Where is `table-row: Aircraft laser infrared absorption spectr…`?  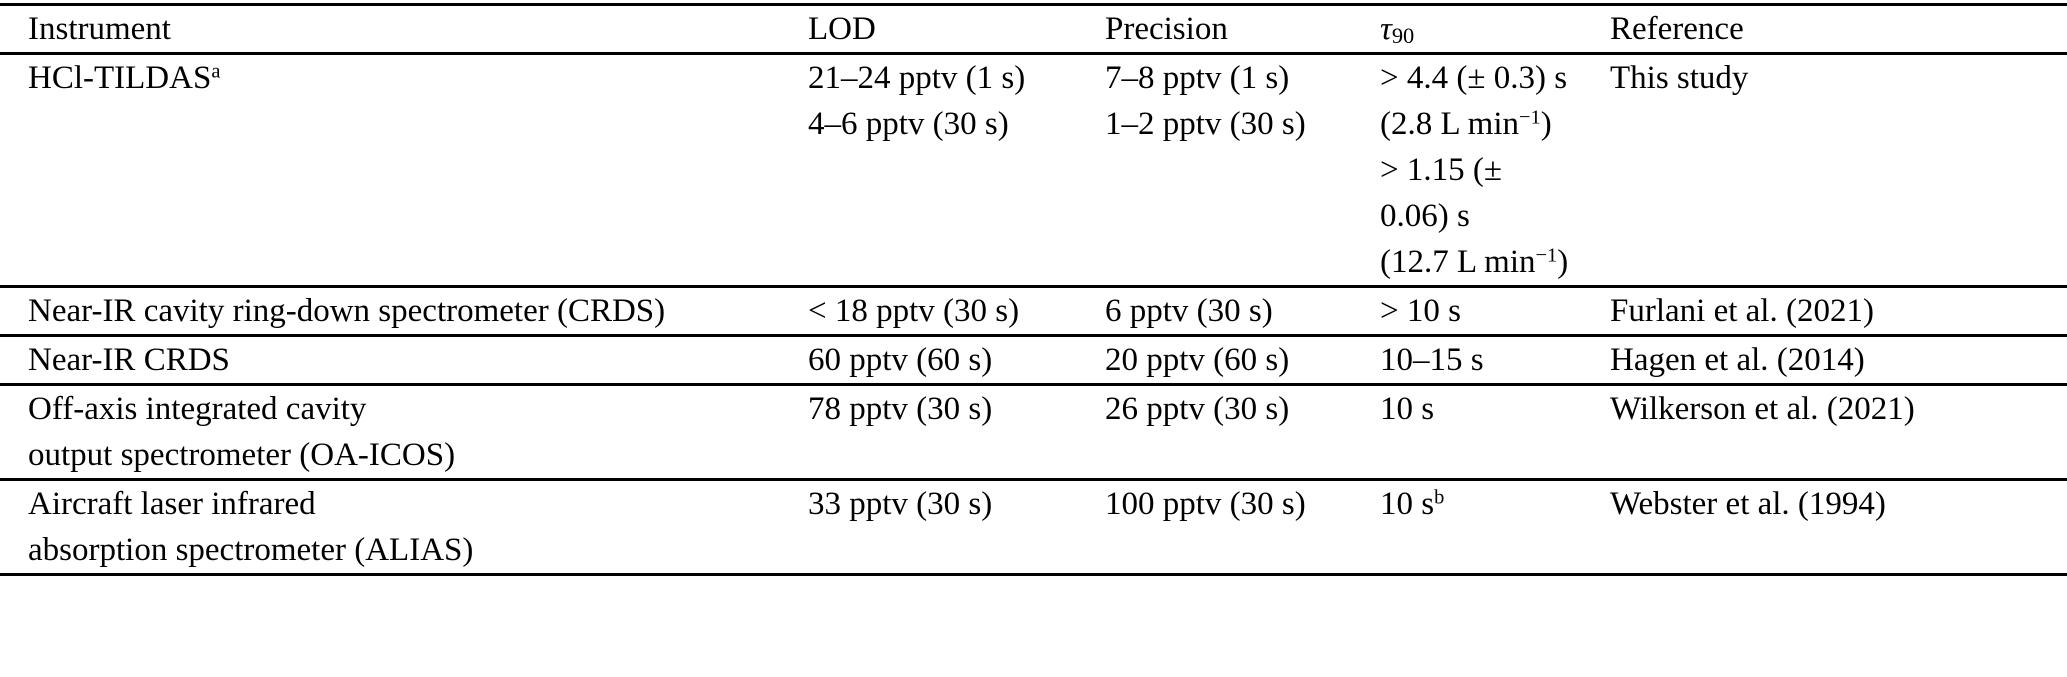 table-row: Aircraft laser infrared absorption spectr… is located at coordinates (1033, 527).